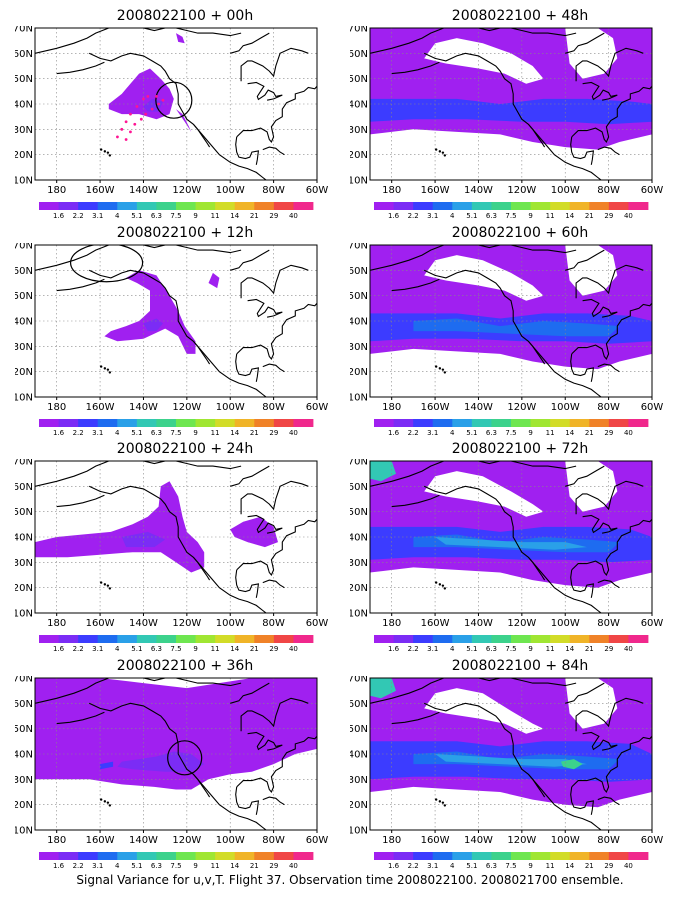 The width and height of the screenshot is (700, 900). What do you see at coordinates (608, 190) in the screenshot?
I see `lon-tick-label: 80W` at bounding box center [608, 190].